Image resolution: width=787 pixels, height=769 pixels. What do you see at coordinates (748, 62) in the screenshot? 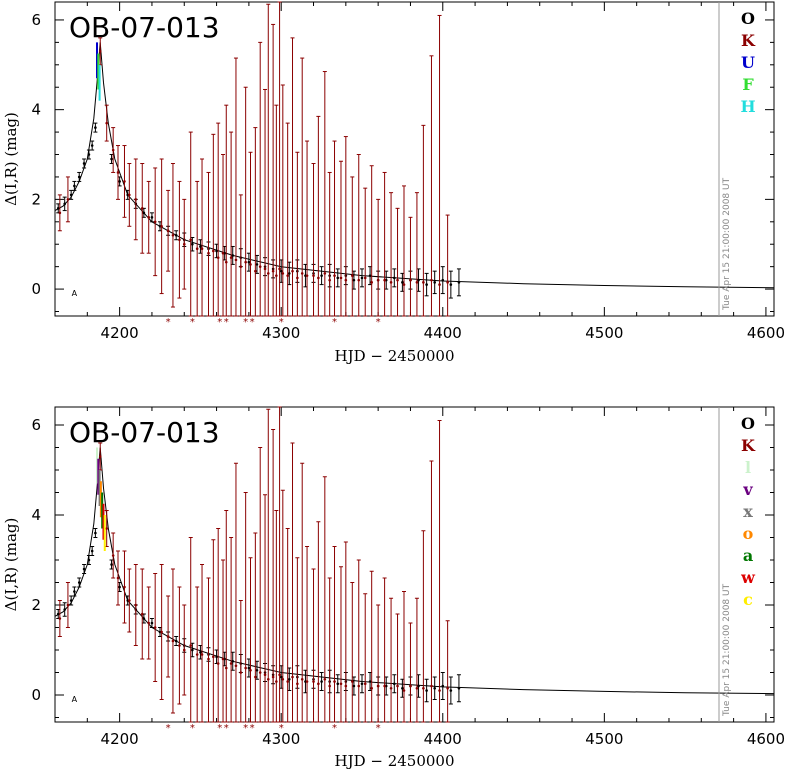
I see `legend-entry: U` at bounding box center [748, 62].